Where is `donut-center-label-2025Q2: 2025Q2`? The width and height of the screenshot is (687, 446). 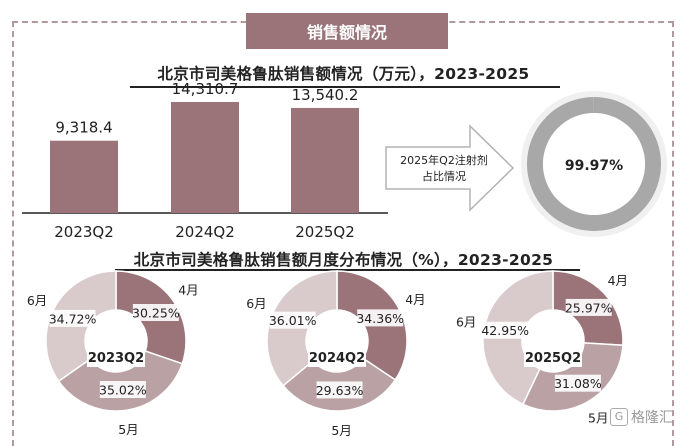
donut-center-label-2025Q2: 2025Q2 is located at coordinates (553, 358).